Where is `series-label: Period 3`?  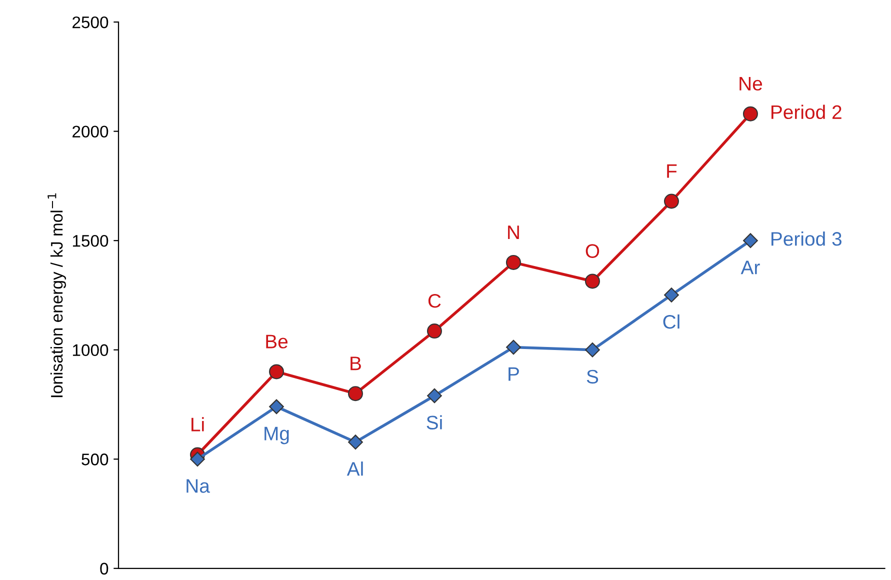 series-label: Period 3 is located at coordinates (807, 239).